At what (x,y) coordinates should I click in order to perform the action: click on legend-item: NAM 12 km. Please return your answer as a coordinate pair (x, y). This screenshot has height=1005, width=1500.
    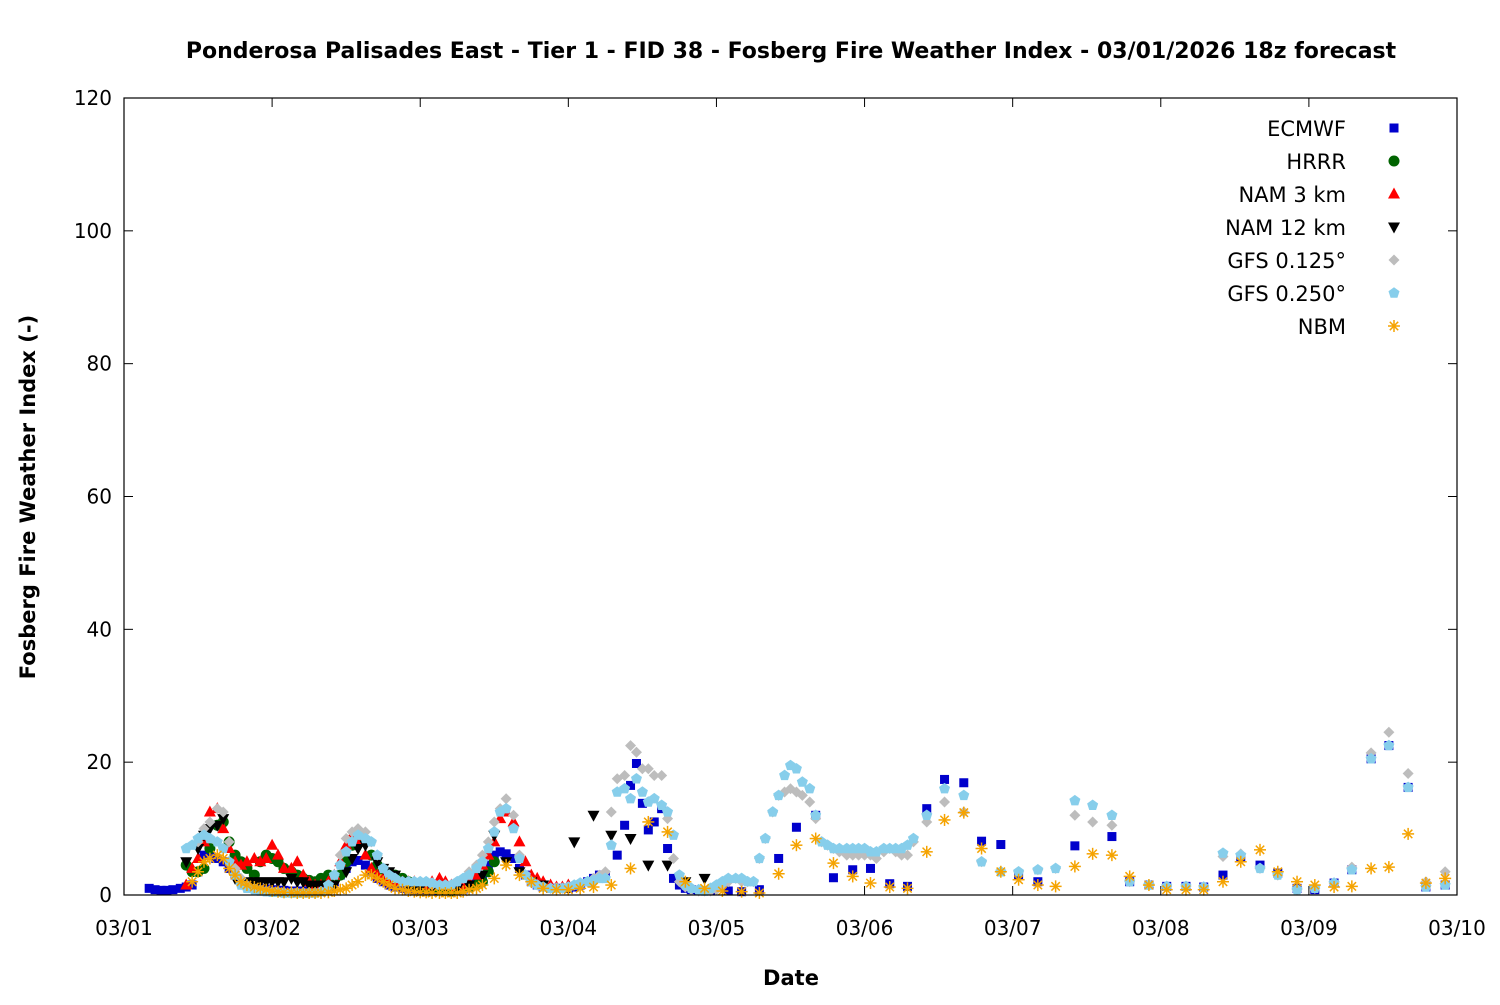
    Looking at the image, I should click on (1312, 228).